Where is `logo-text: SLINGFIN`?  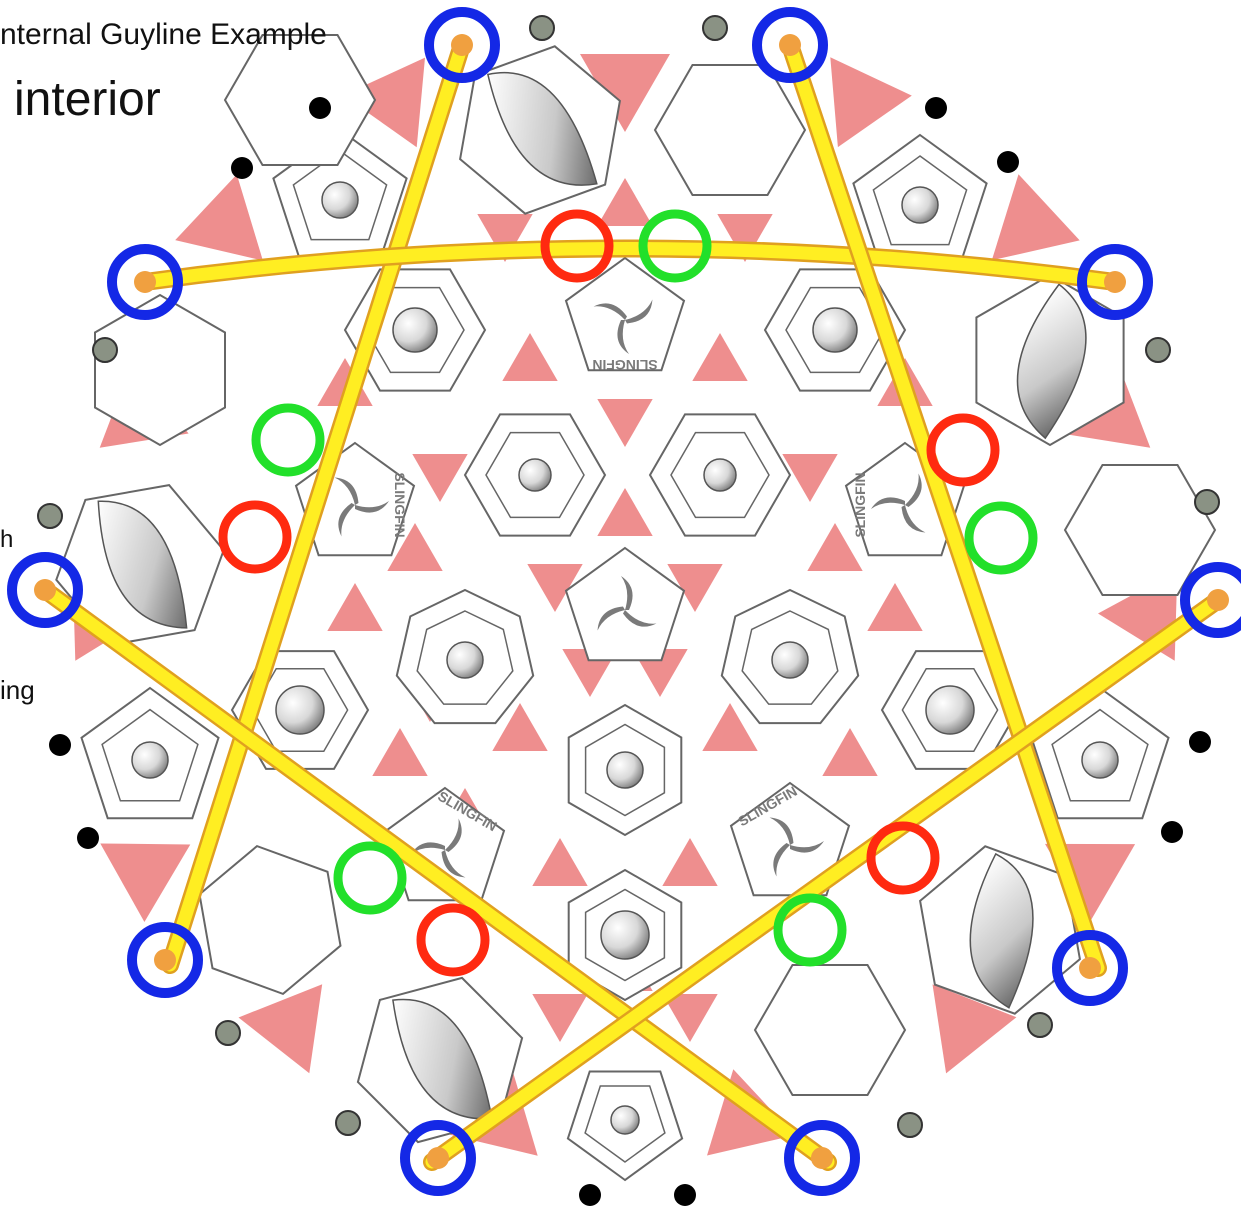
logo-text: SLINGFIN is located at coordinates (860, 504).